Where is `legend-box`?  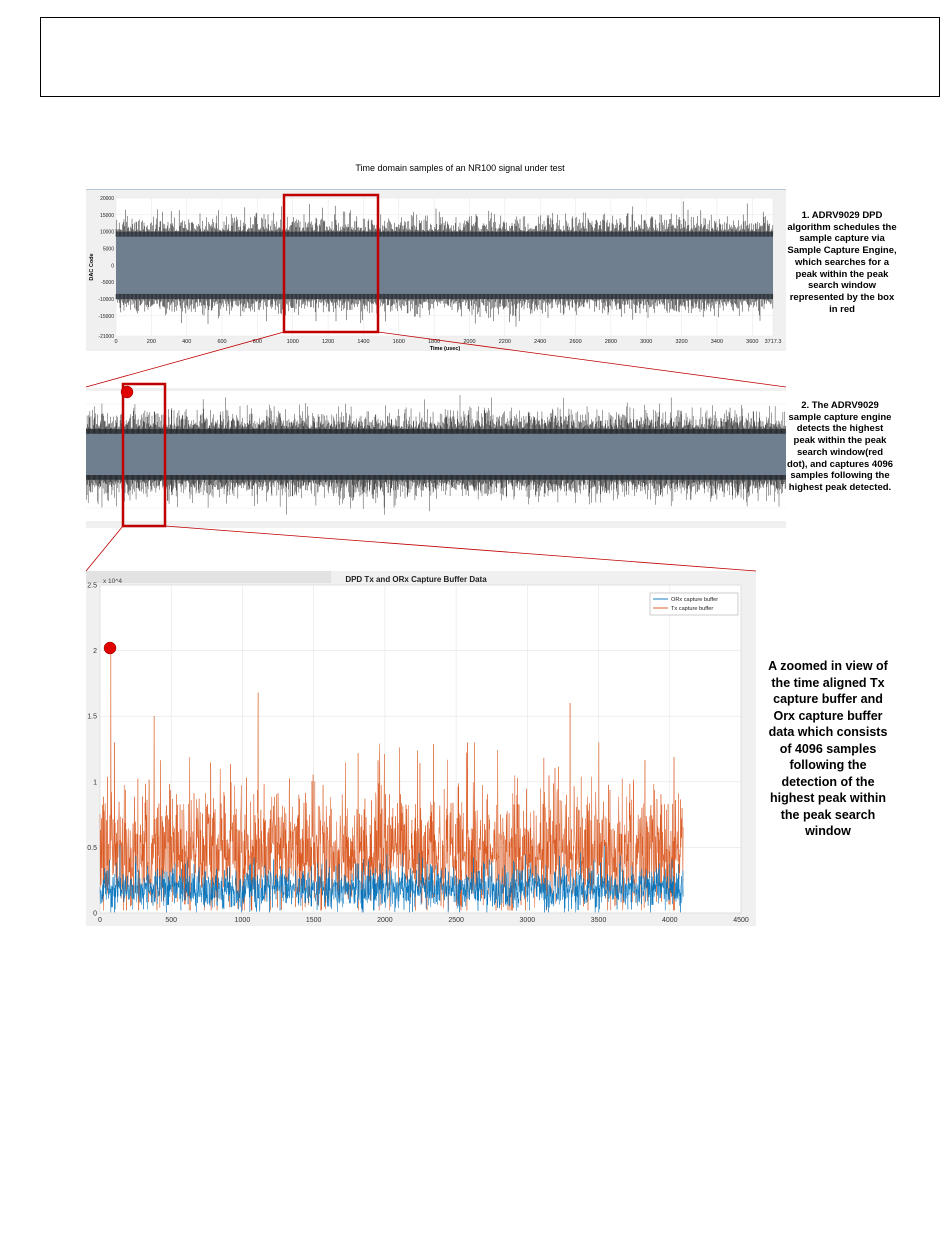
legend-box is located at coordinates (694, 604).